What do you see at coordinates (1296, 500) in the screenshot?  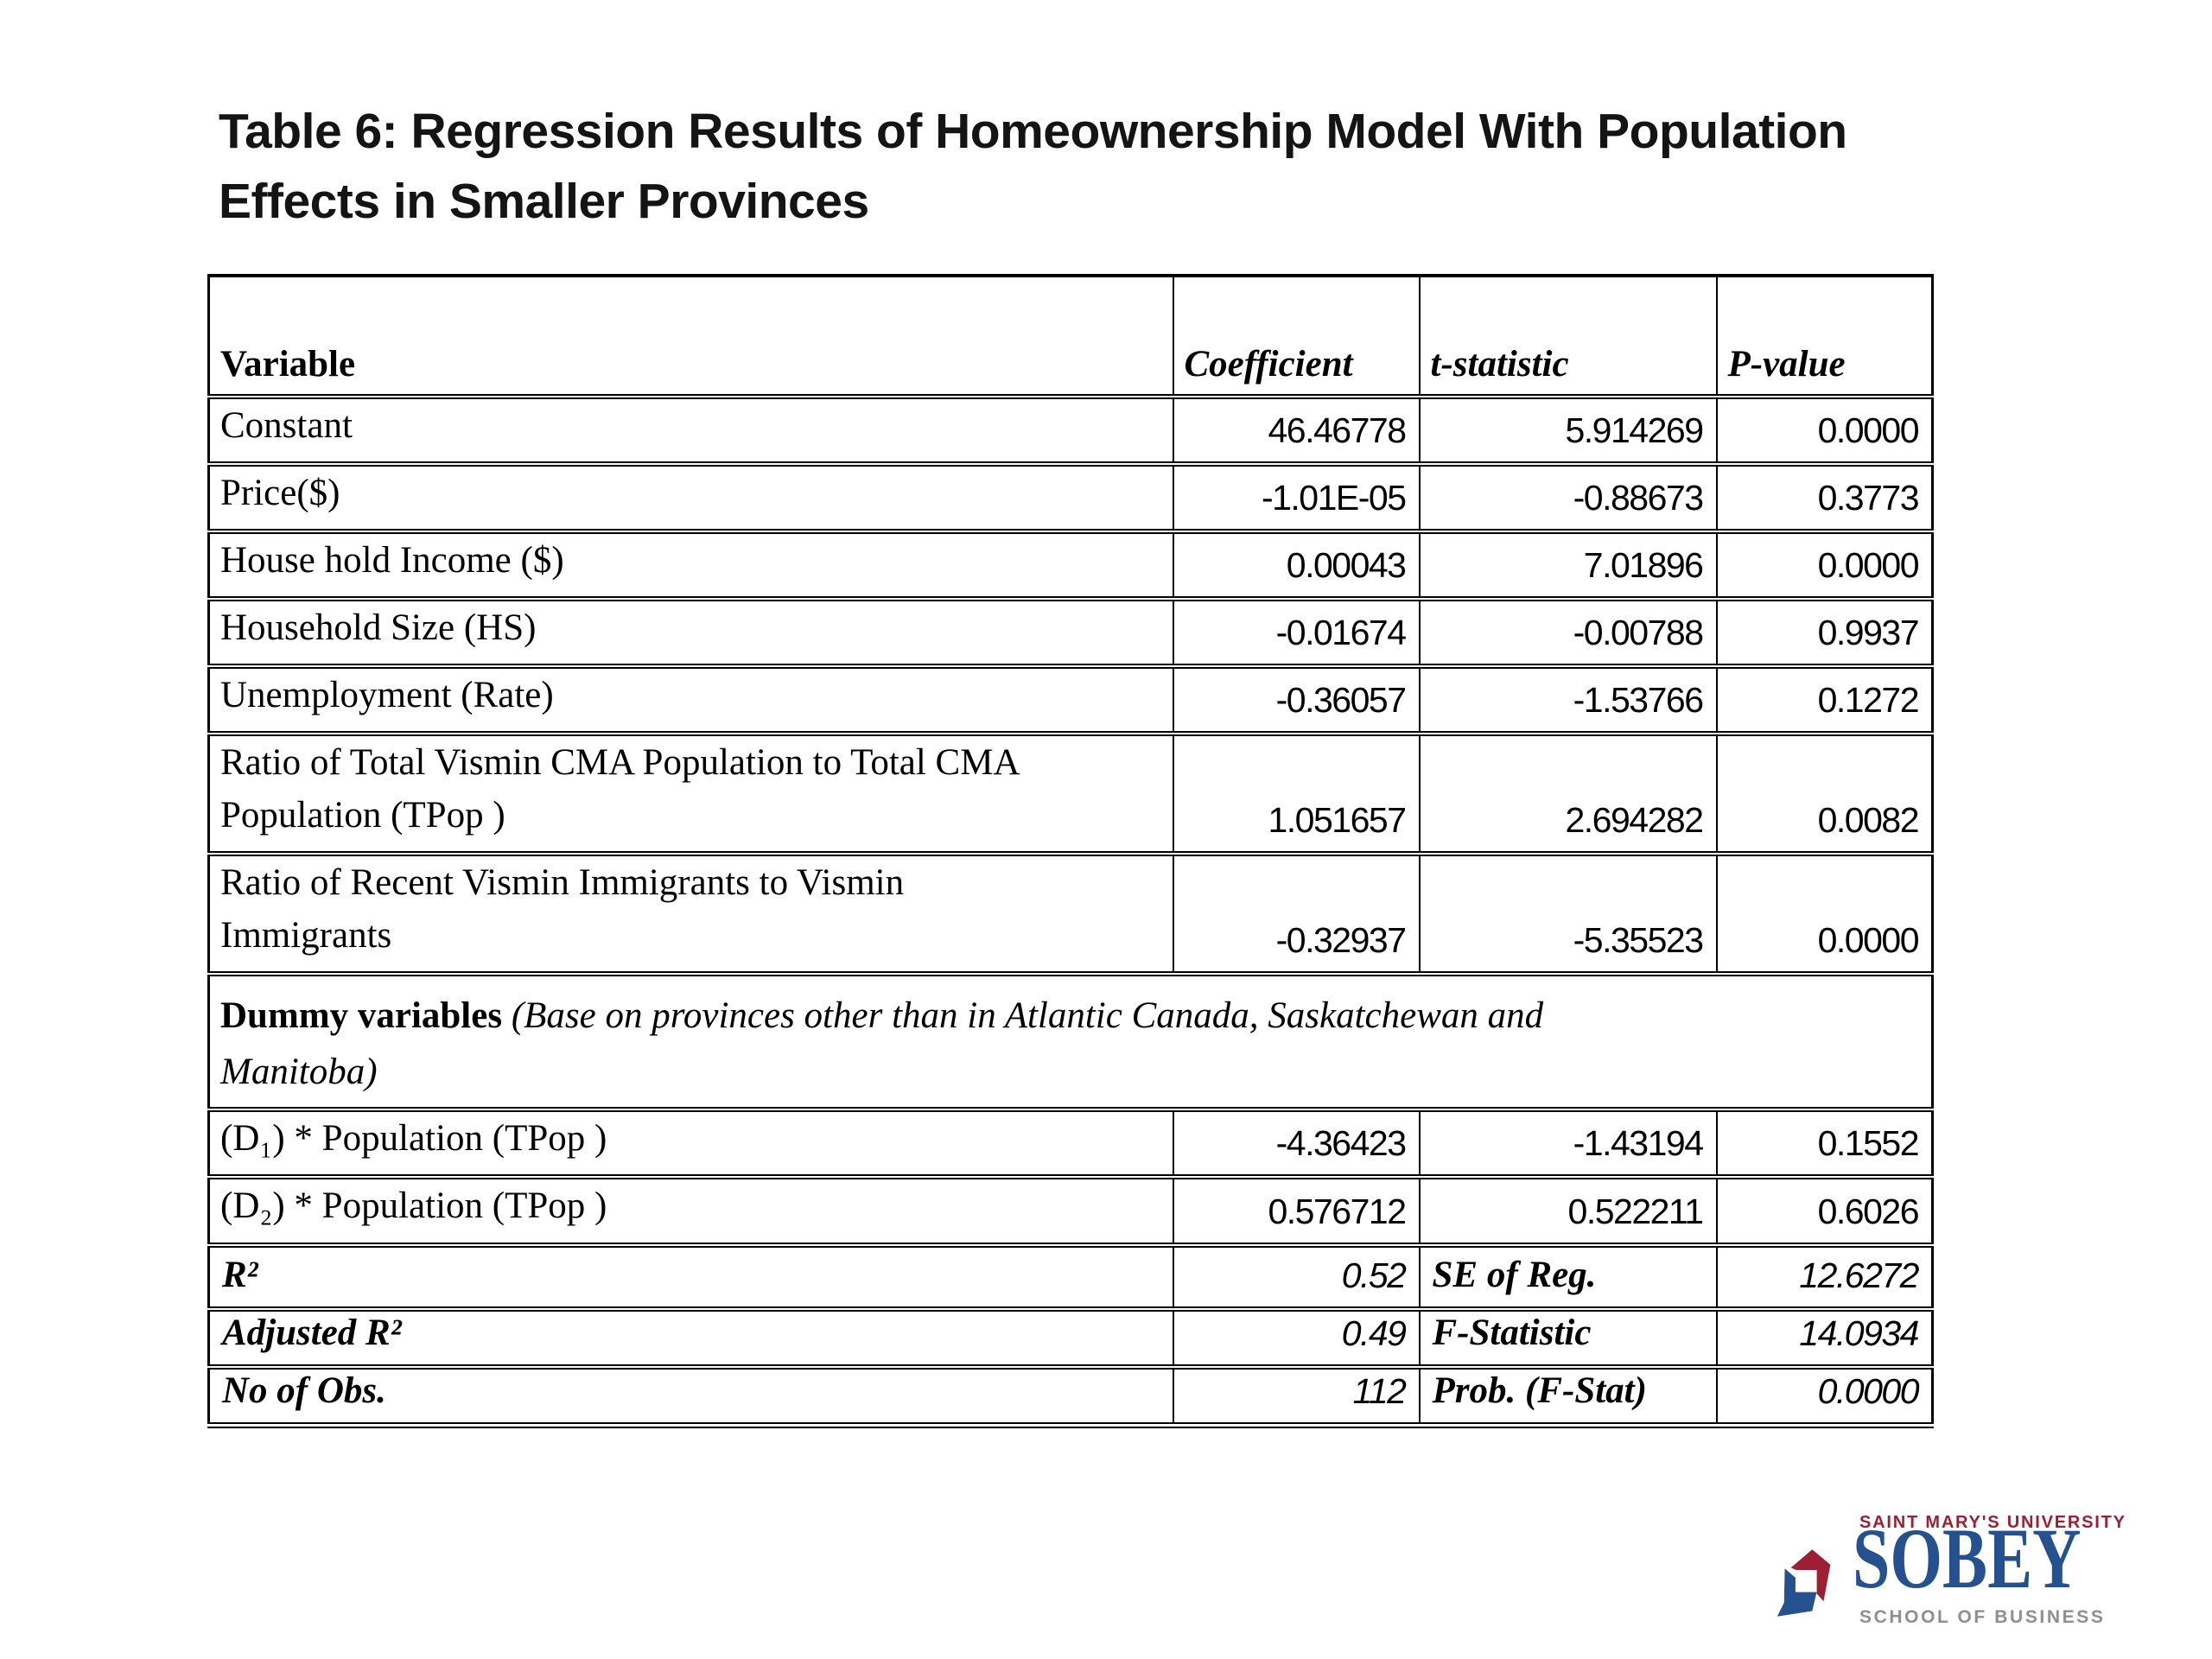 I see `cell-coefficient: -1.01E-05` at bounding box center [1296, 500].